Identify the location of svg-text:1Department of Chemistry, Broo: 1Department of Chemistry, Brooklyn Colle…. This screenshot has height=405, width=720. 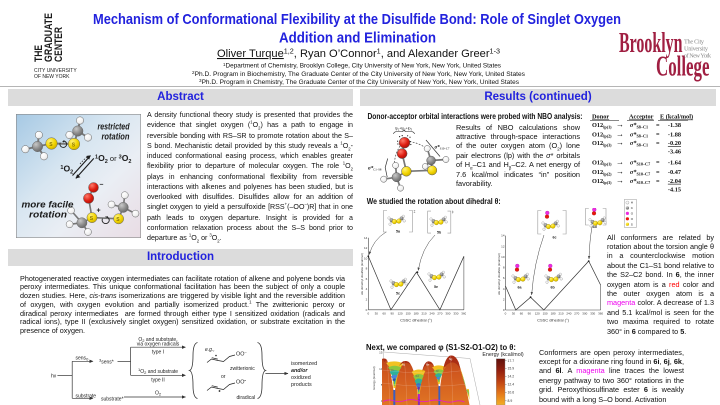
(362, 66).